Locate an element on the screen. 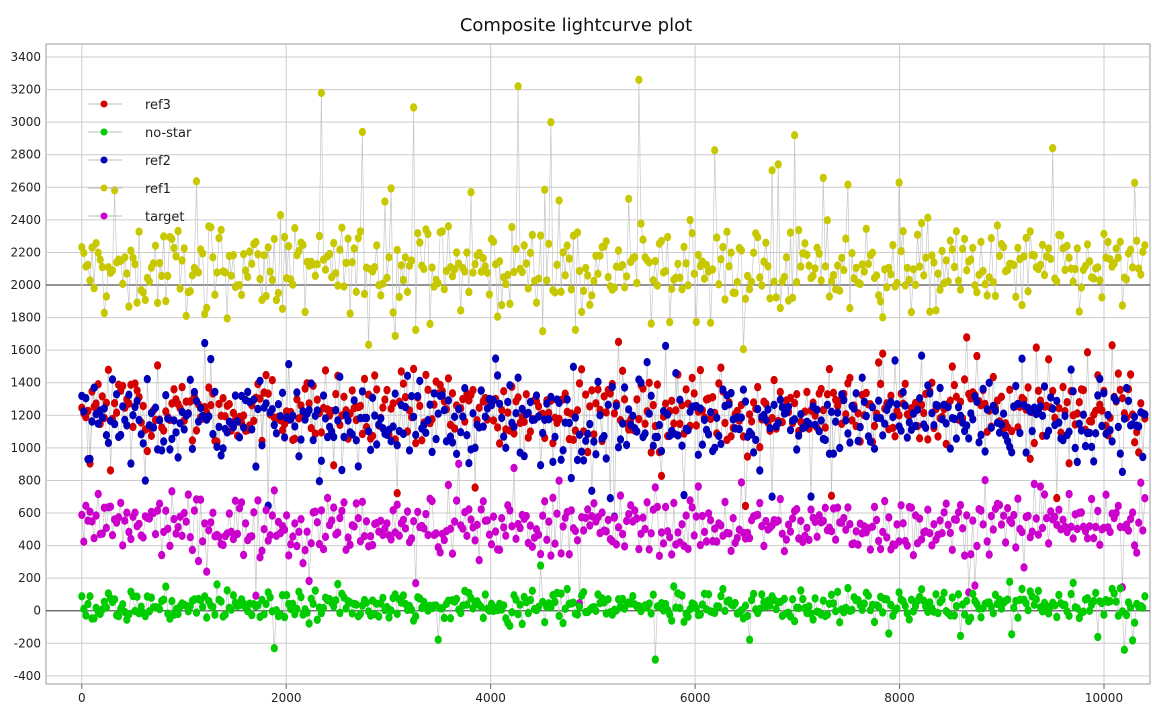 The height and width of the screenshot is (709, 1152). y-tick-label: 2200 is located at coordinates (25, 252).